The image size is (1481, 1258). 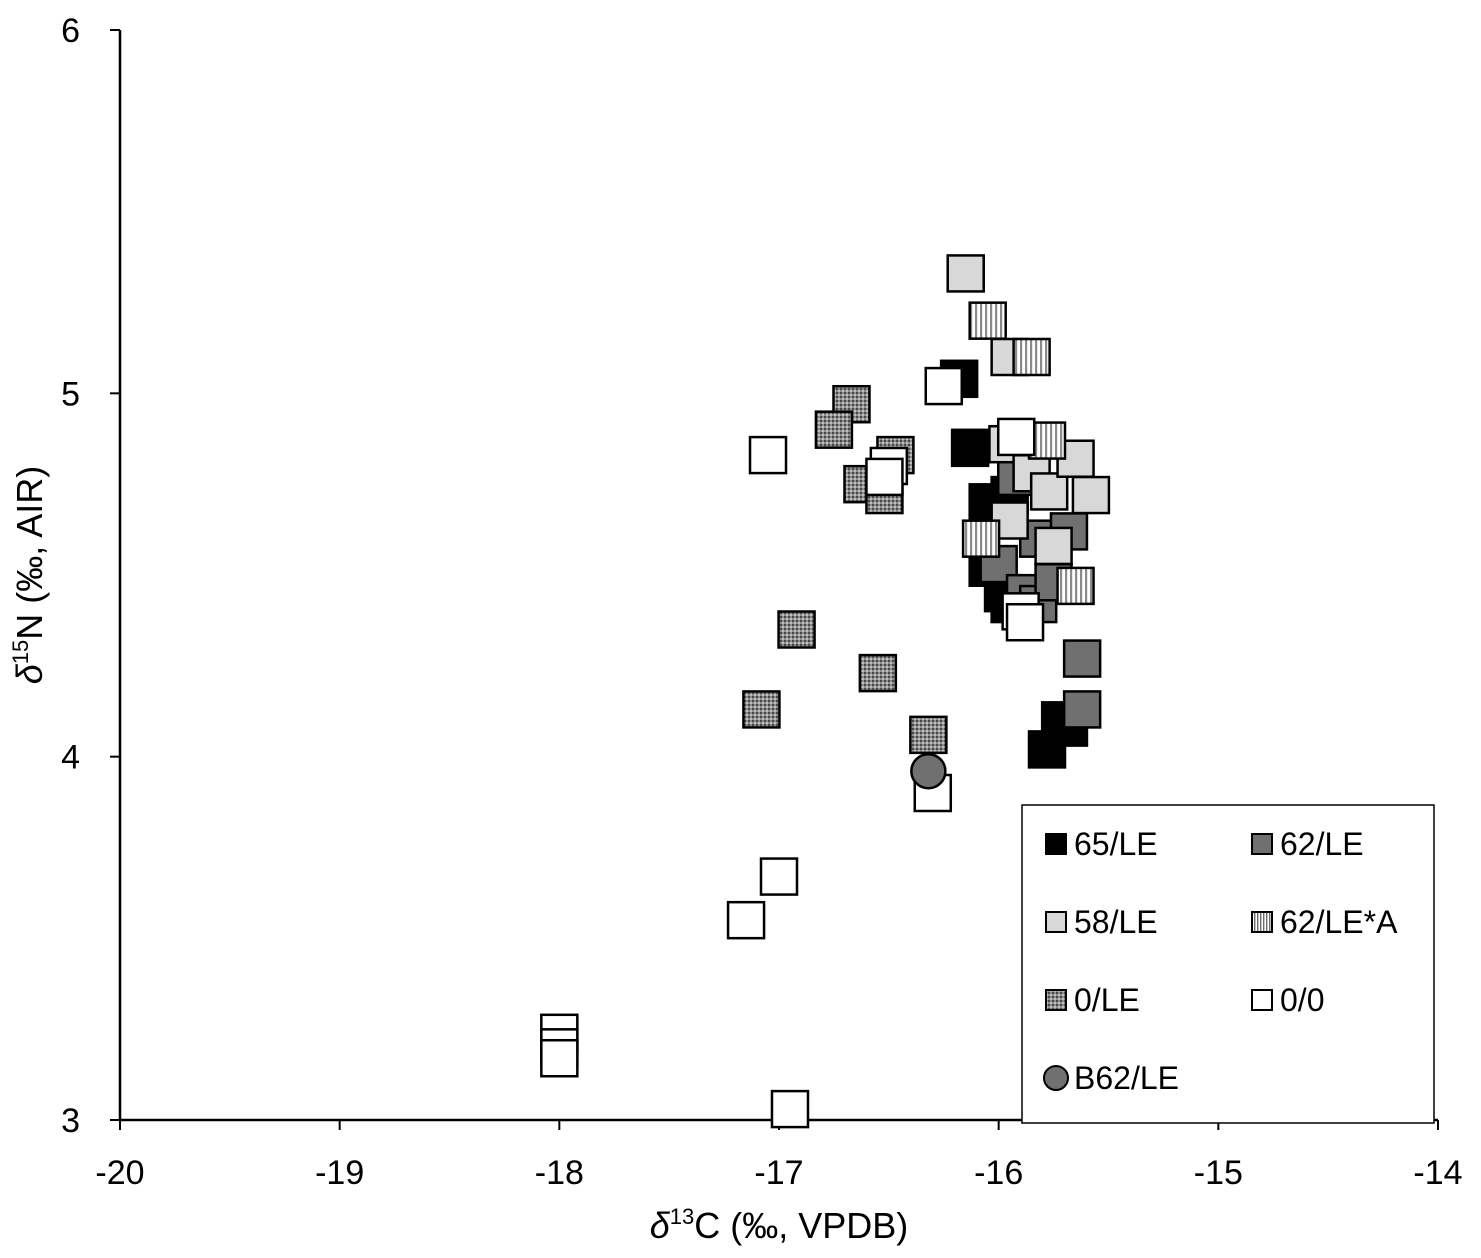 I want to click on legend: 65/LE 62/LE 58/LE 62/LE*A 0/LE 0/0 B62/LE, so click(x=1228, y=964).